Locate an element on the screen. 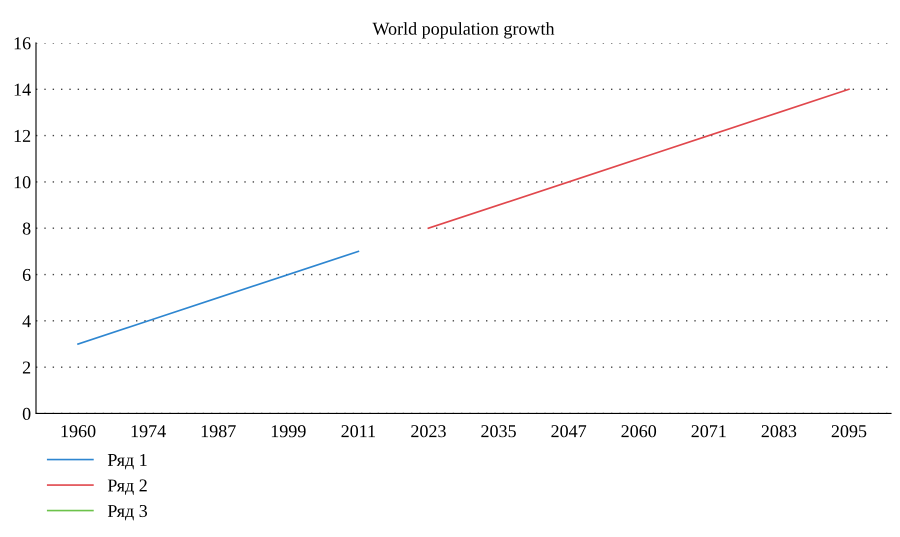 This screenshot has width=900, height=537. y-tick-label: 6 is located at coordinates (26, 274).